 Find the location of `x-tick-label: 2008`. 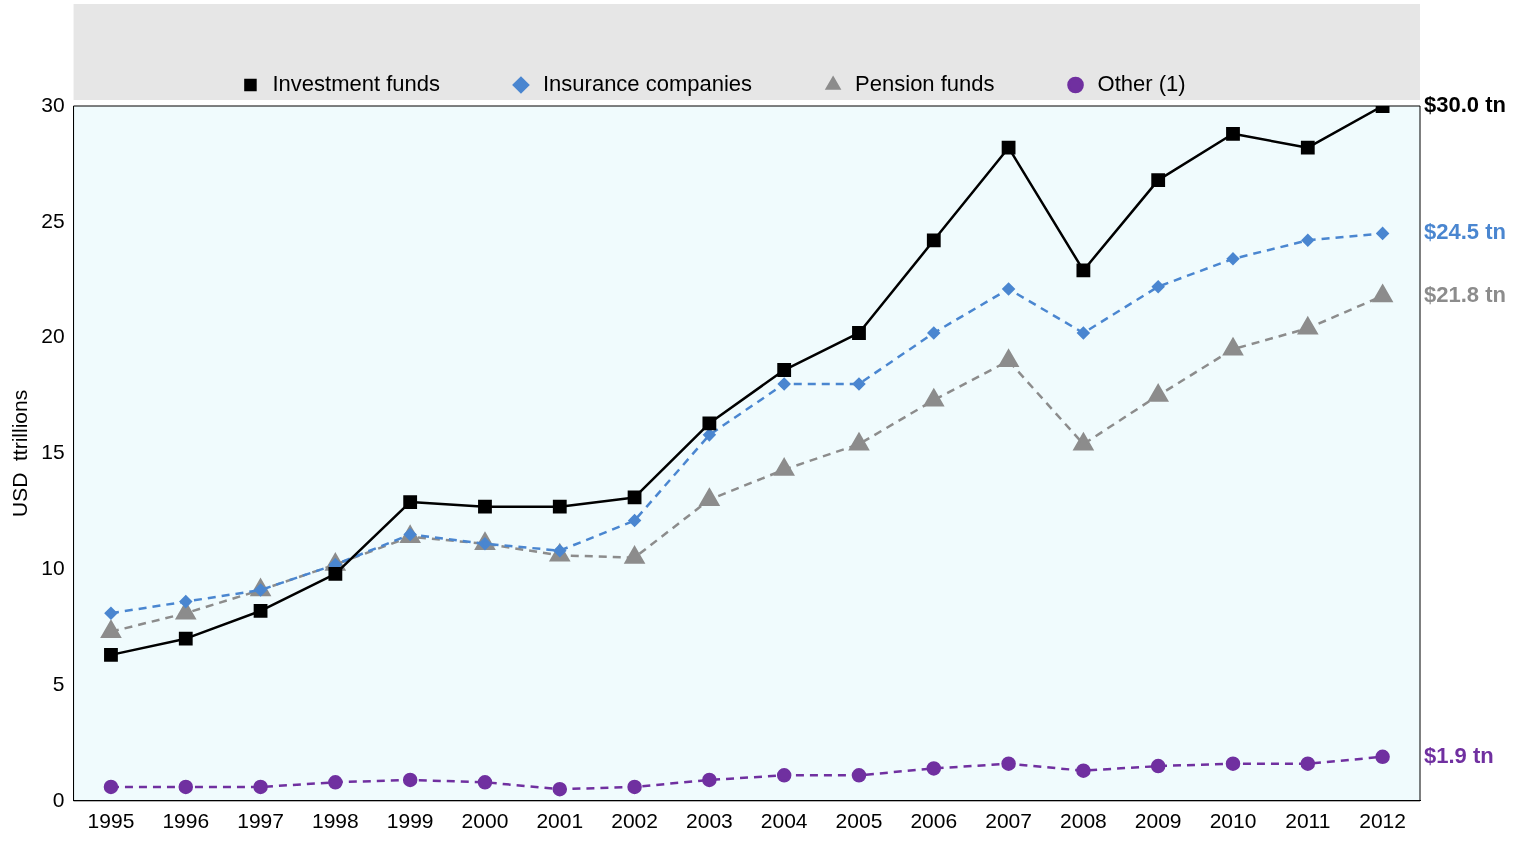

x-tick-label: 2008 is located at coordinates (1083, 821).